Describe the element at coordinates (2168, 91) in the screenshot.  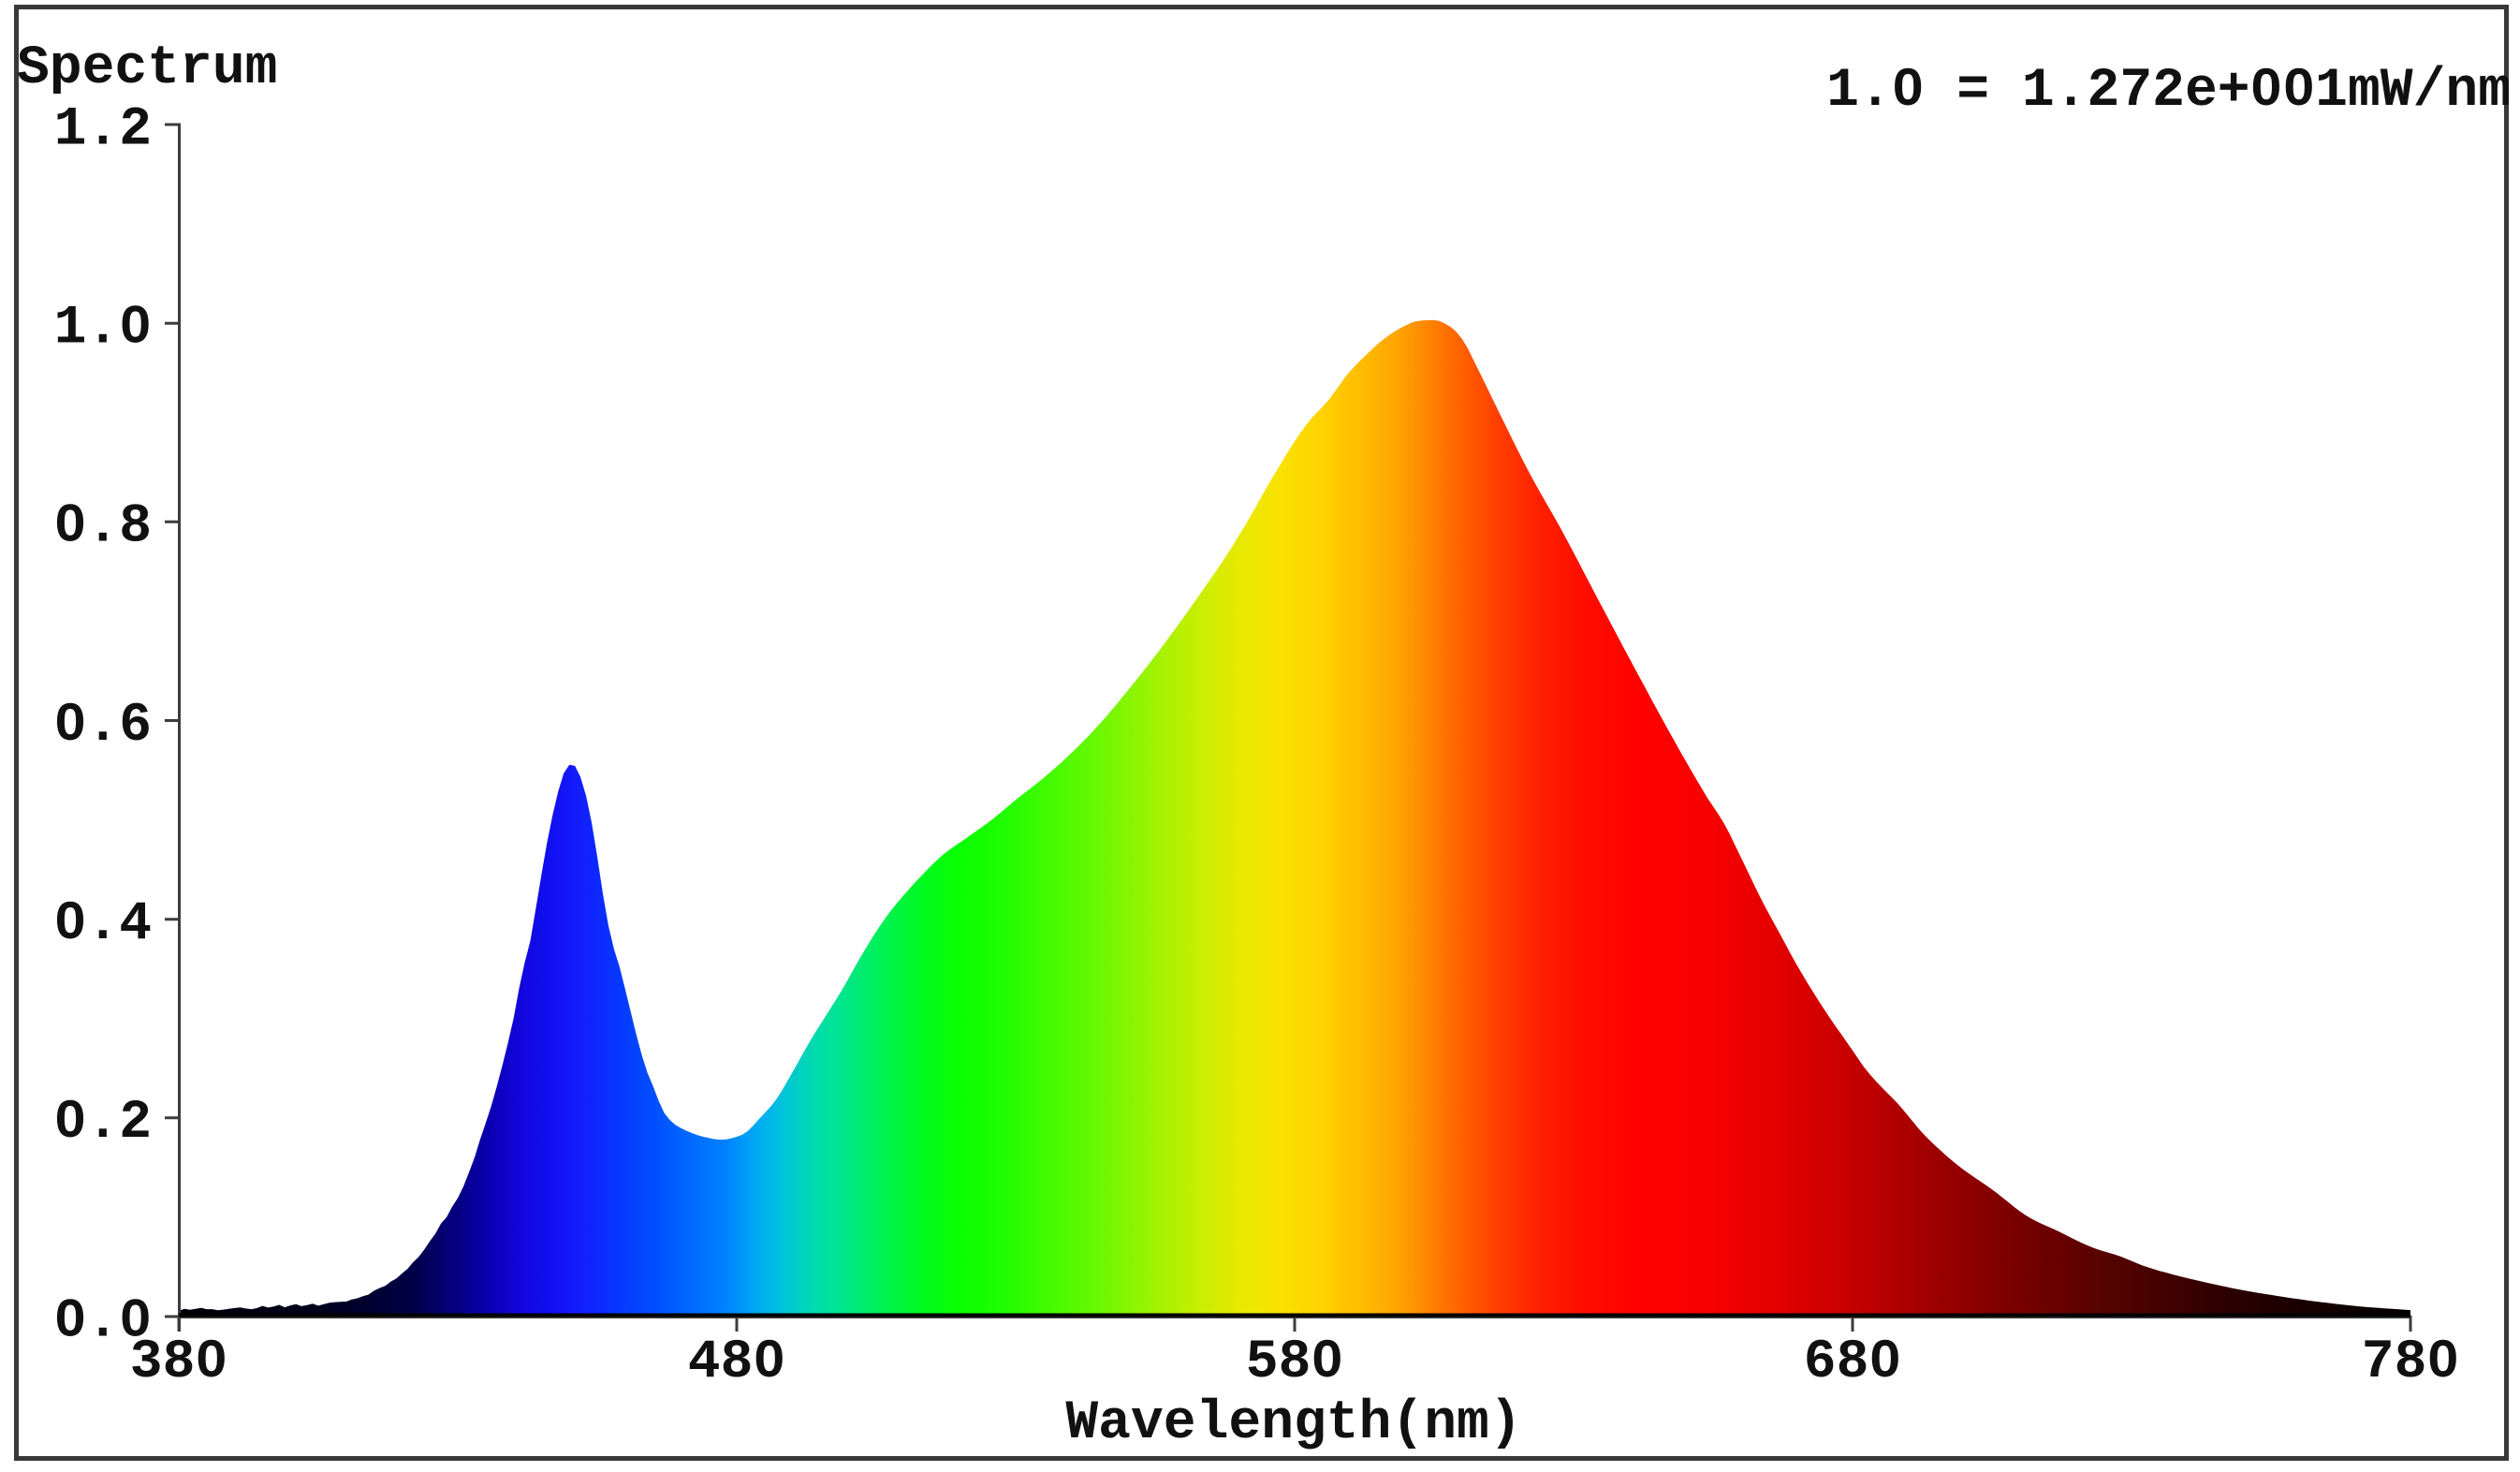
I see `svg-text: 1.0 = 1.272e+001mW/nm` at that location.